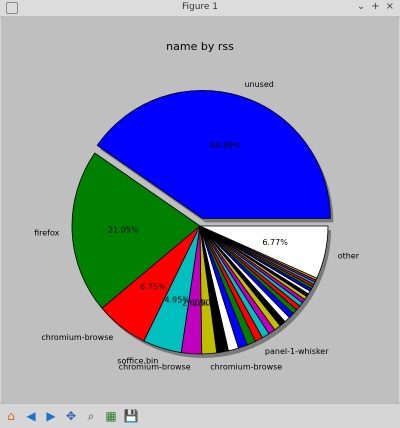 This screenshot has width=400, height=428. I want to click on chart-title: name by rss, so click(200, 46).